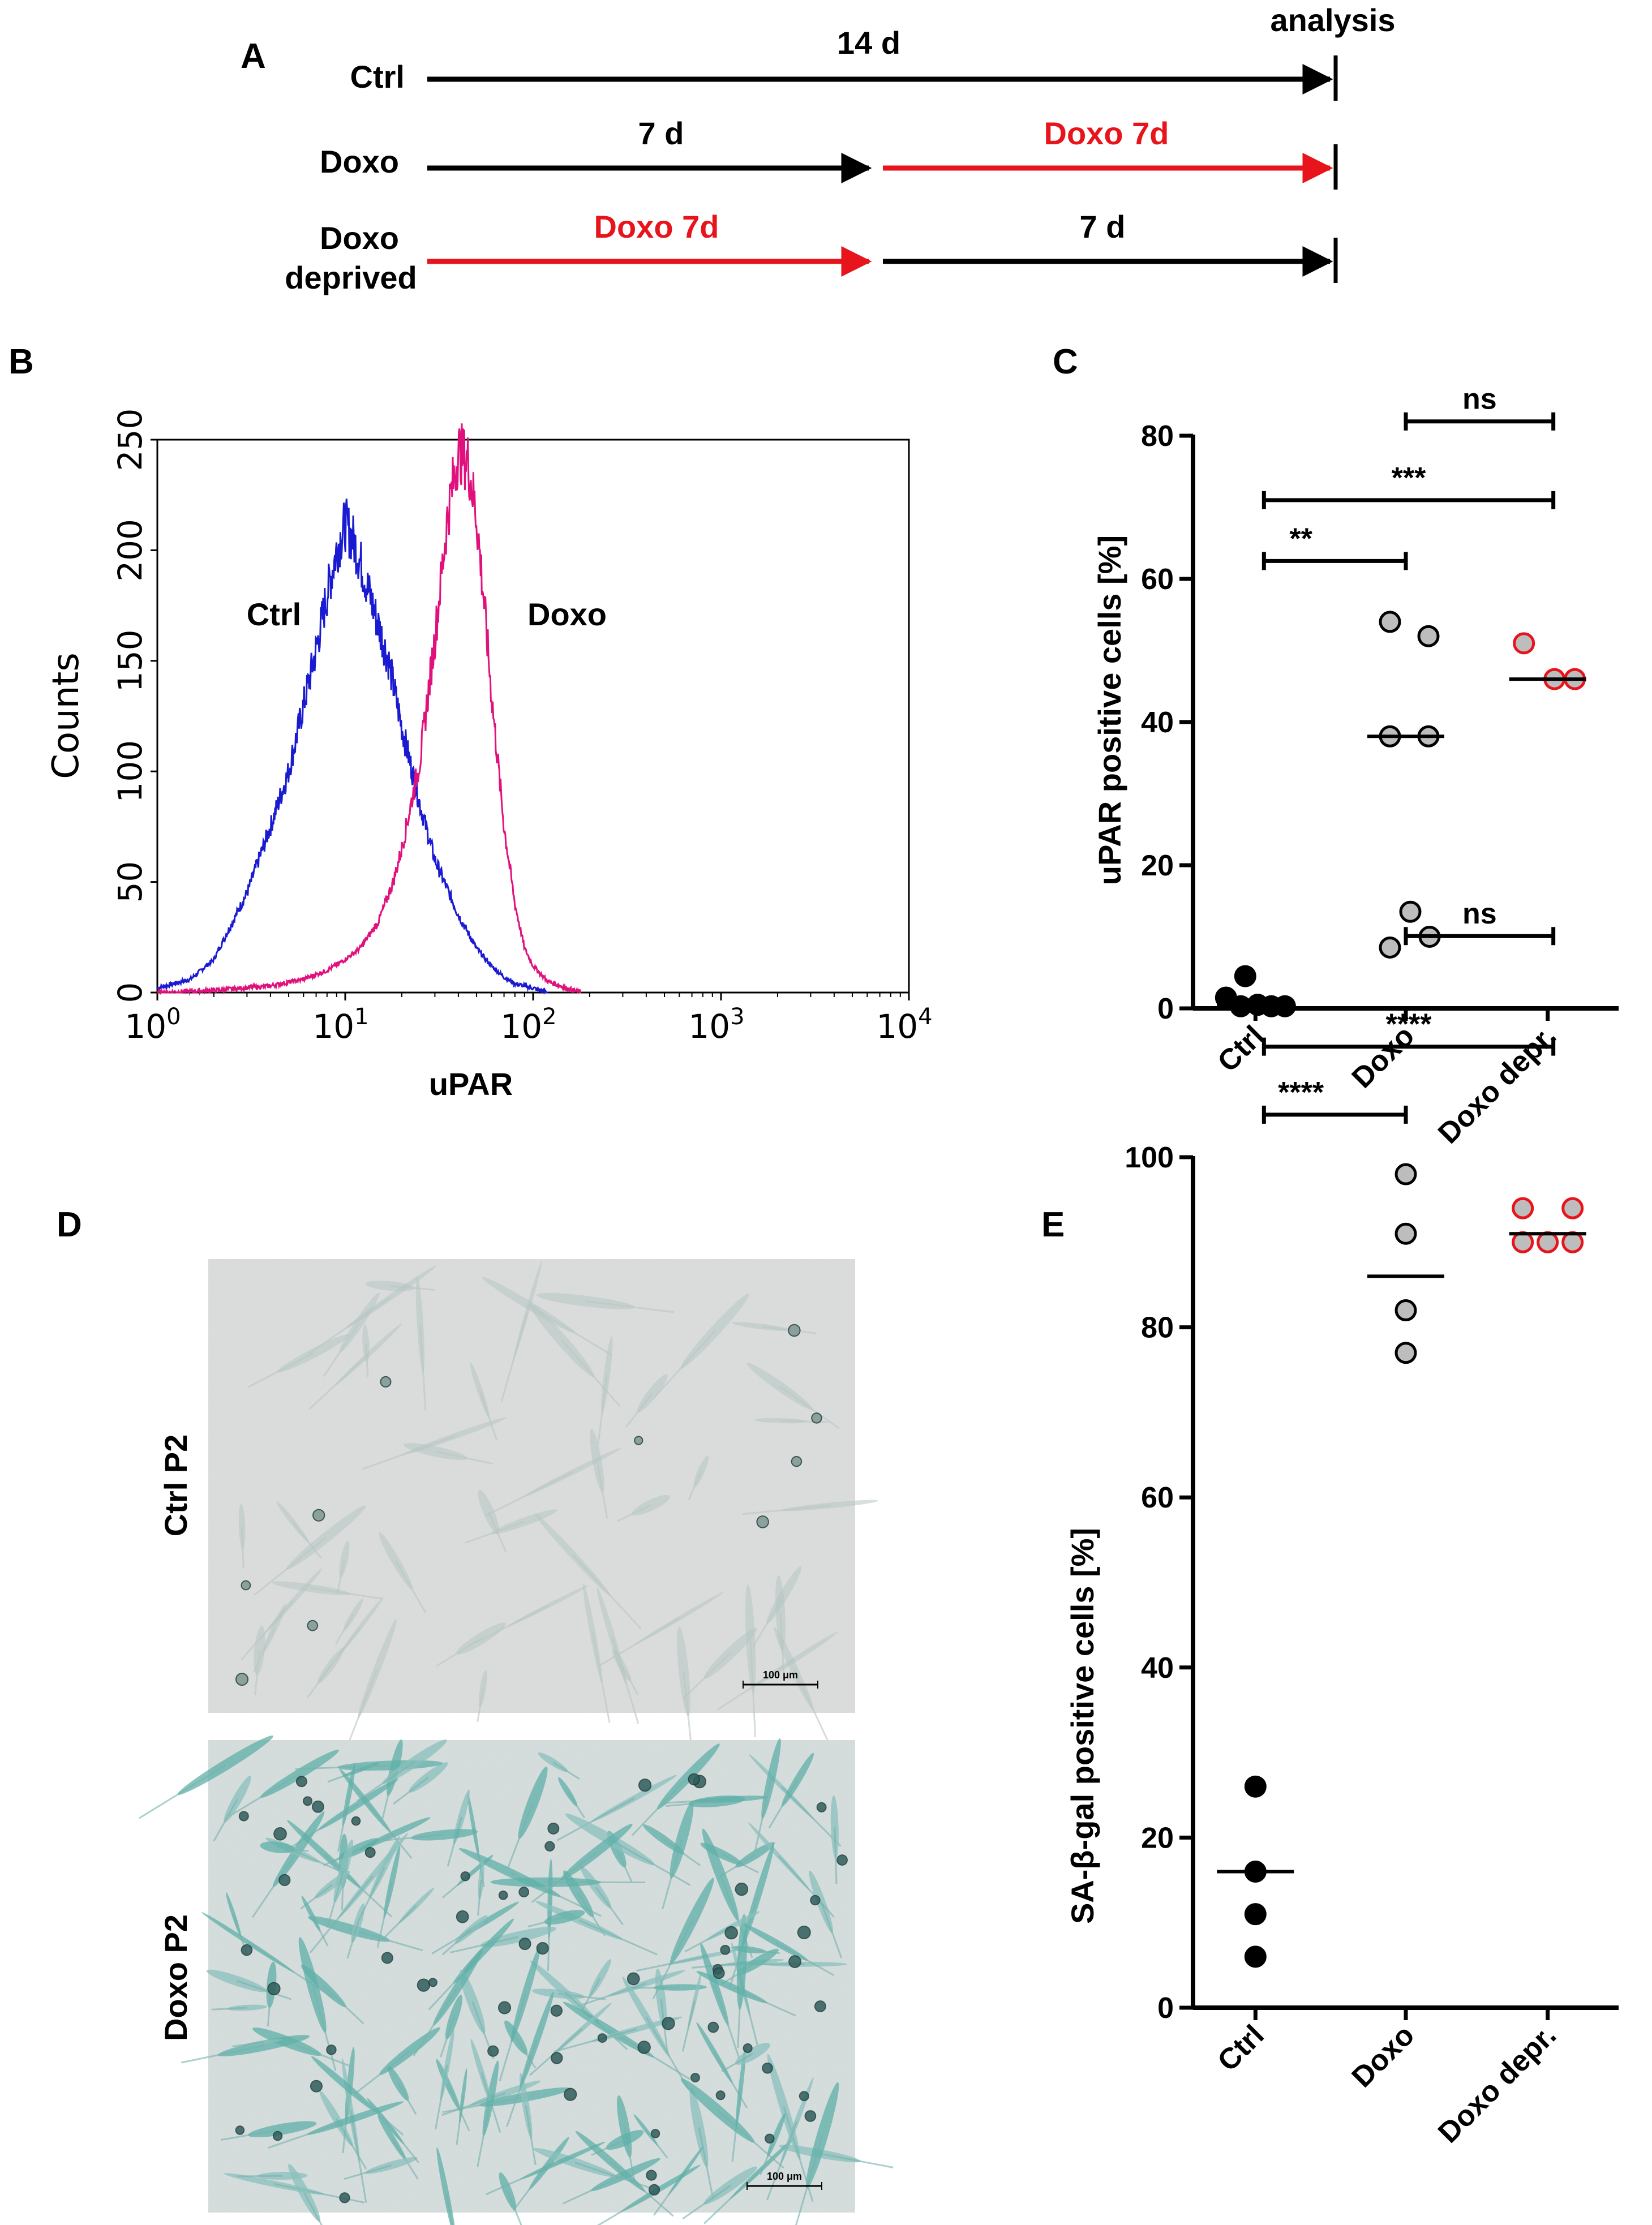  I want to click on scale-bar-doxo-label: 100 μm, so click(784, 2176).